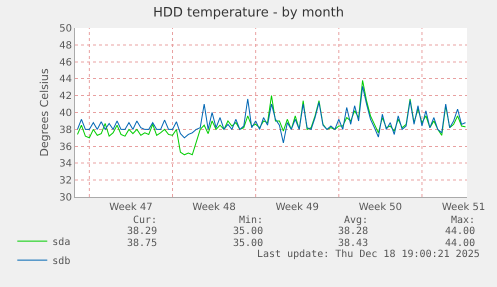  I want to click on y-tick-label: 46, so click(65, 62).